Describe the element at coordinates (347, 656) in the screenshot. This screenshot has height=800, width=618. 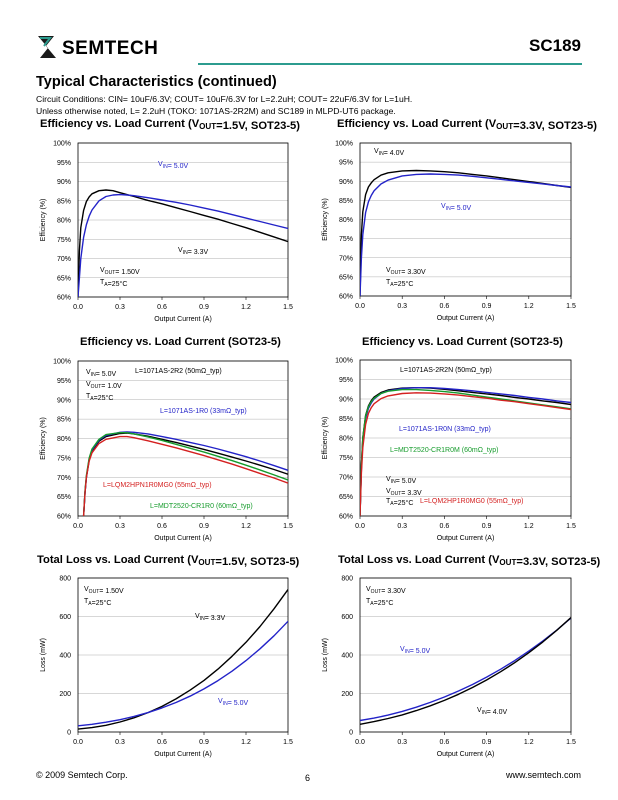
I see `y-tick-label: 400` at that location.